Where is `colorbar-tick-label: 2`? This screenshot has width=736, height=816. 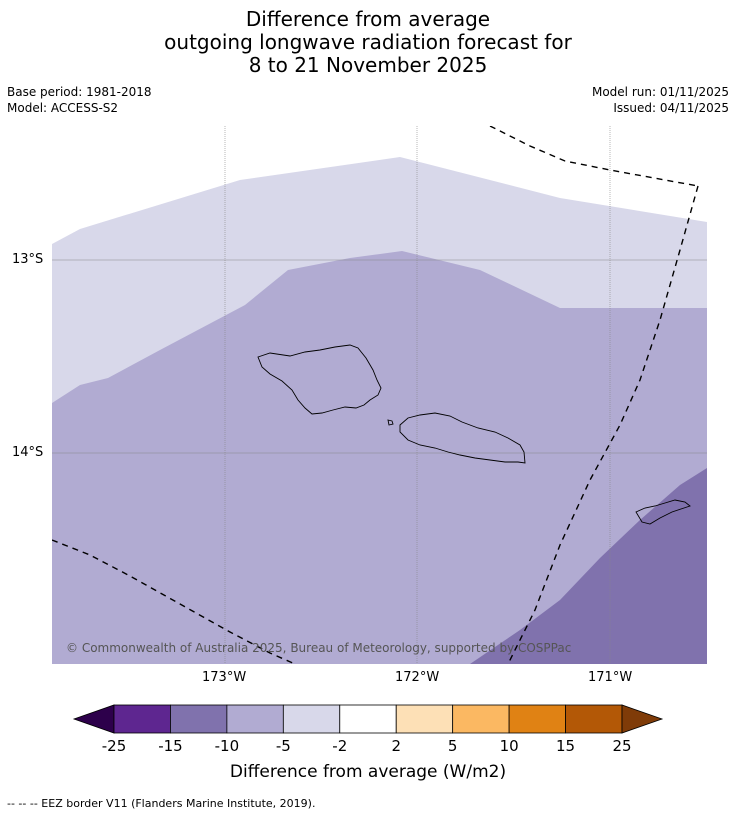 colorbar-tick-label: 2 is located at coordinates (396, 746).